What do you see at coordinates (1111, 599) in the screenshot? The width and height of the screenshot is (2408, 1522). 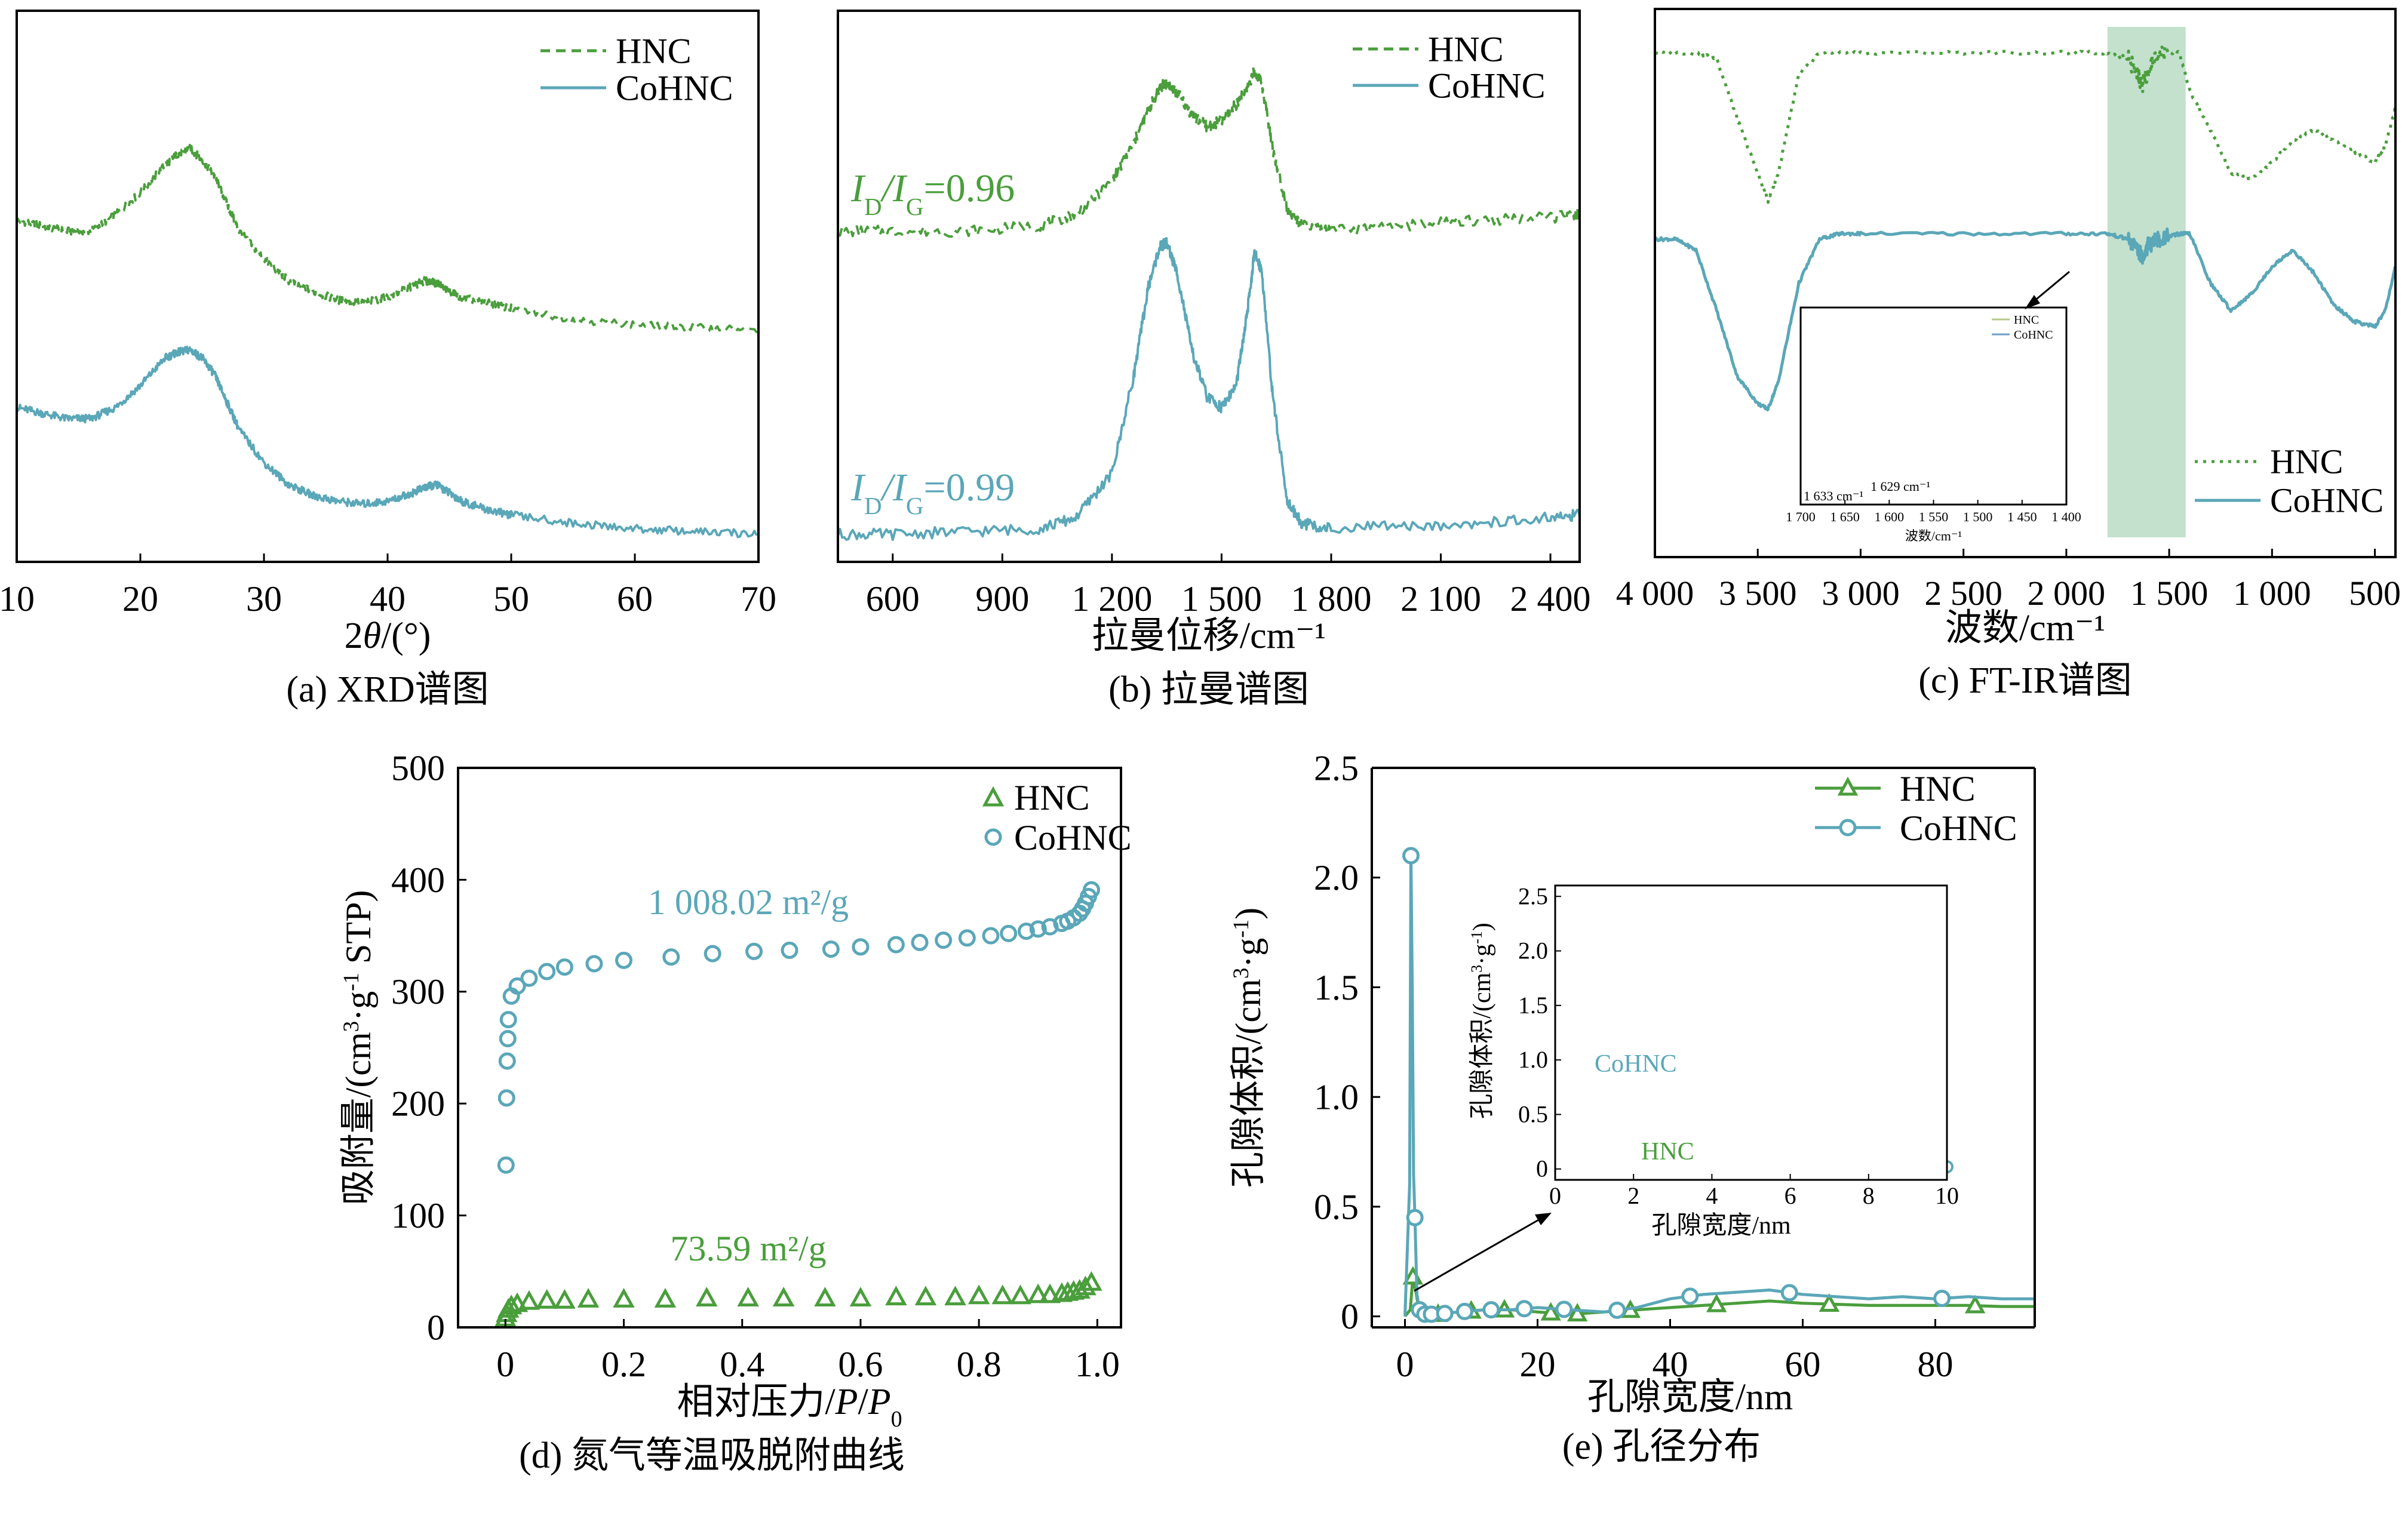 I see `chart-b-xtick-label-2: 1 200` at bounding box center [1111, 599].